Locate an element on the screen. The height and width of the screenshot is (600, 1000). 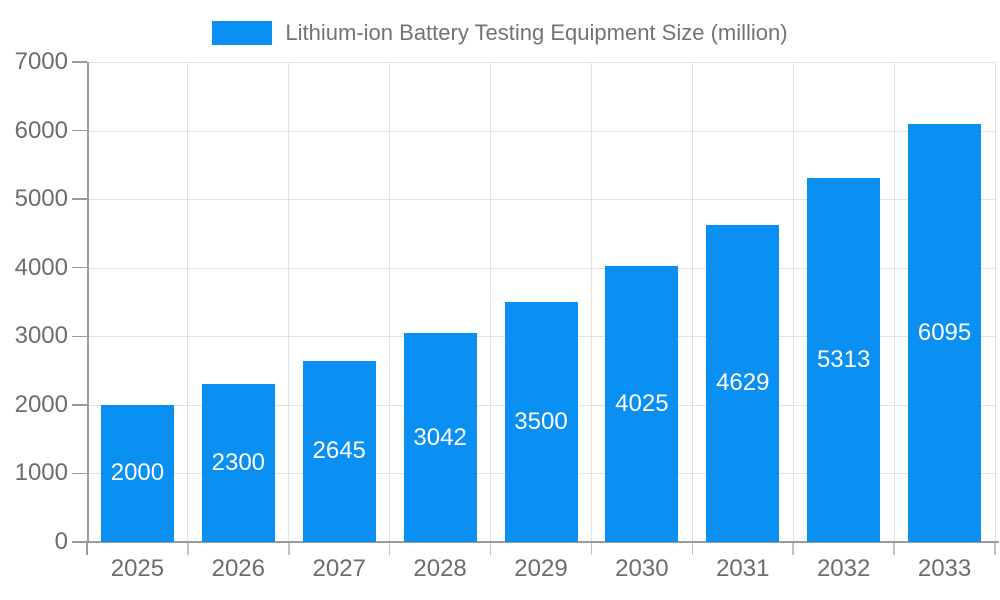
x-axis-tick-label: 2025 is located at coordinates (137, 568).